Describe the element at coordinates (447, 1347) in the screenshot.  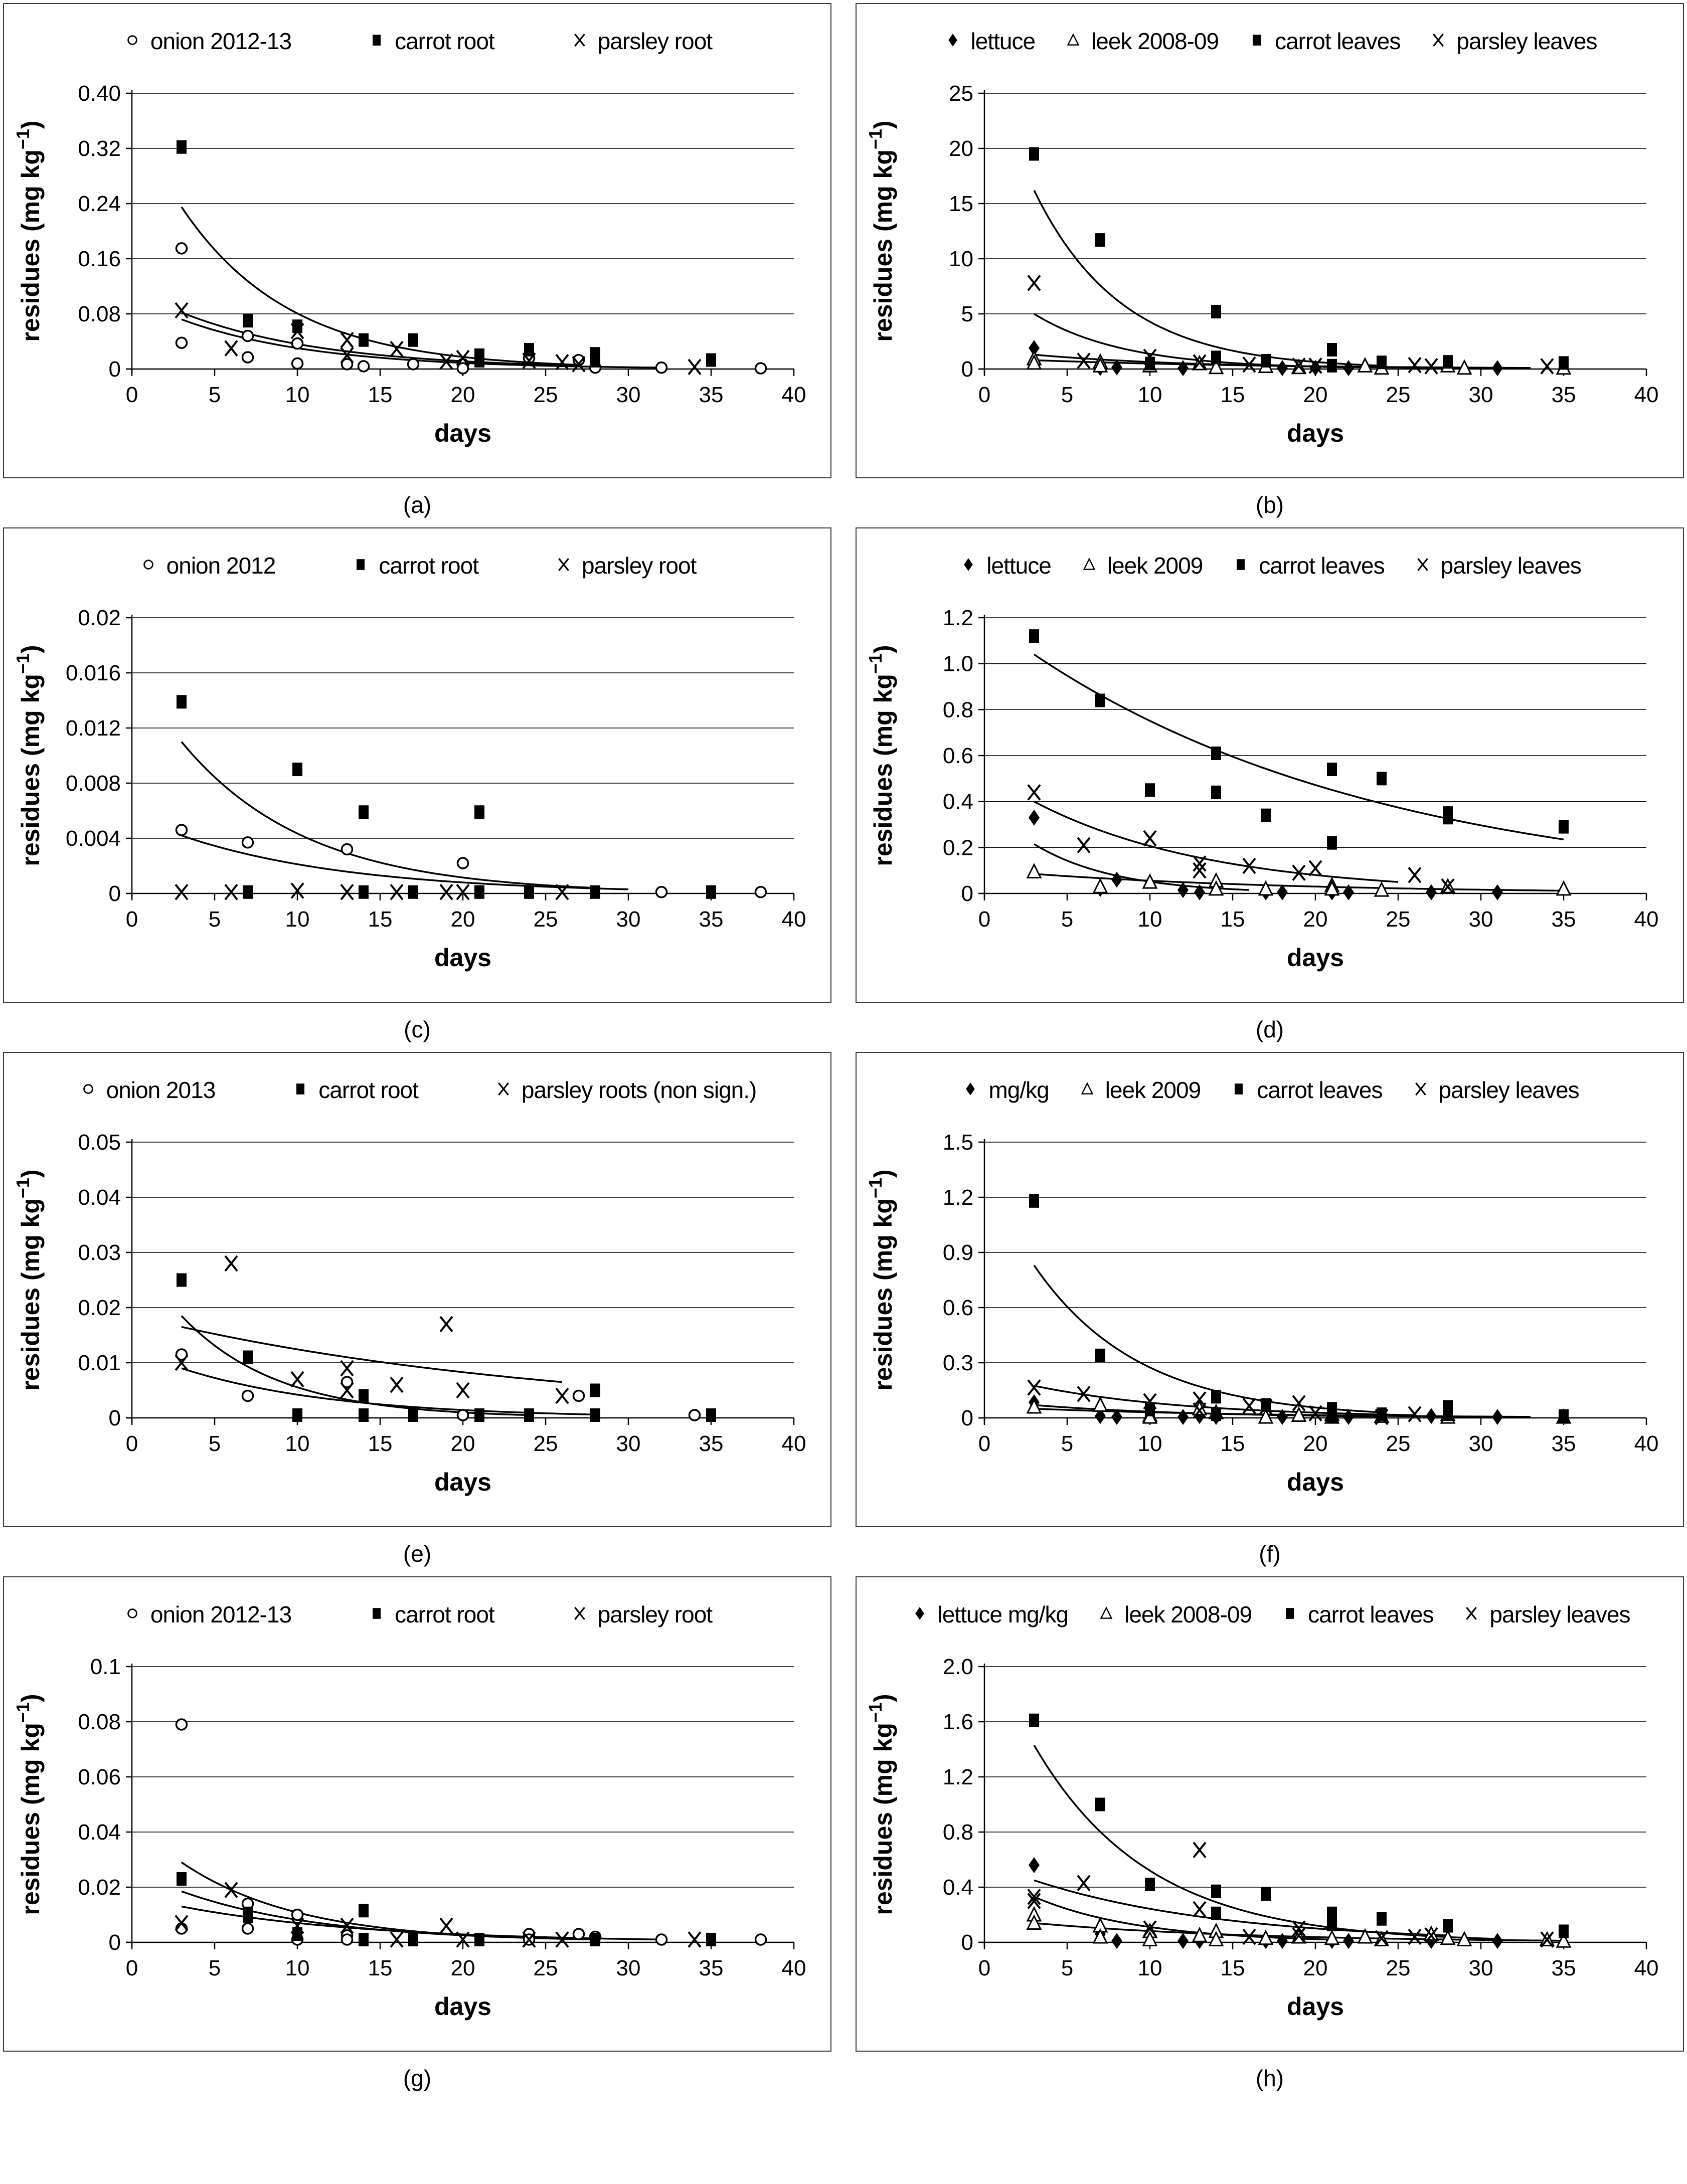
I see `series-carrot-root` at that location.